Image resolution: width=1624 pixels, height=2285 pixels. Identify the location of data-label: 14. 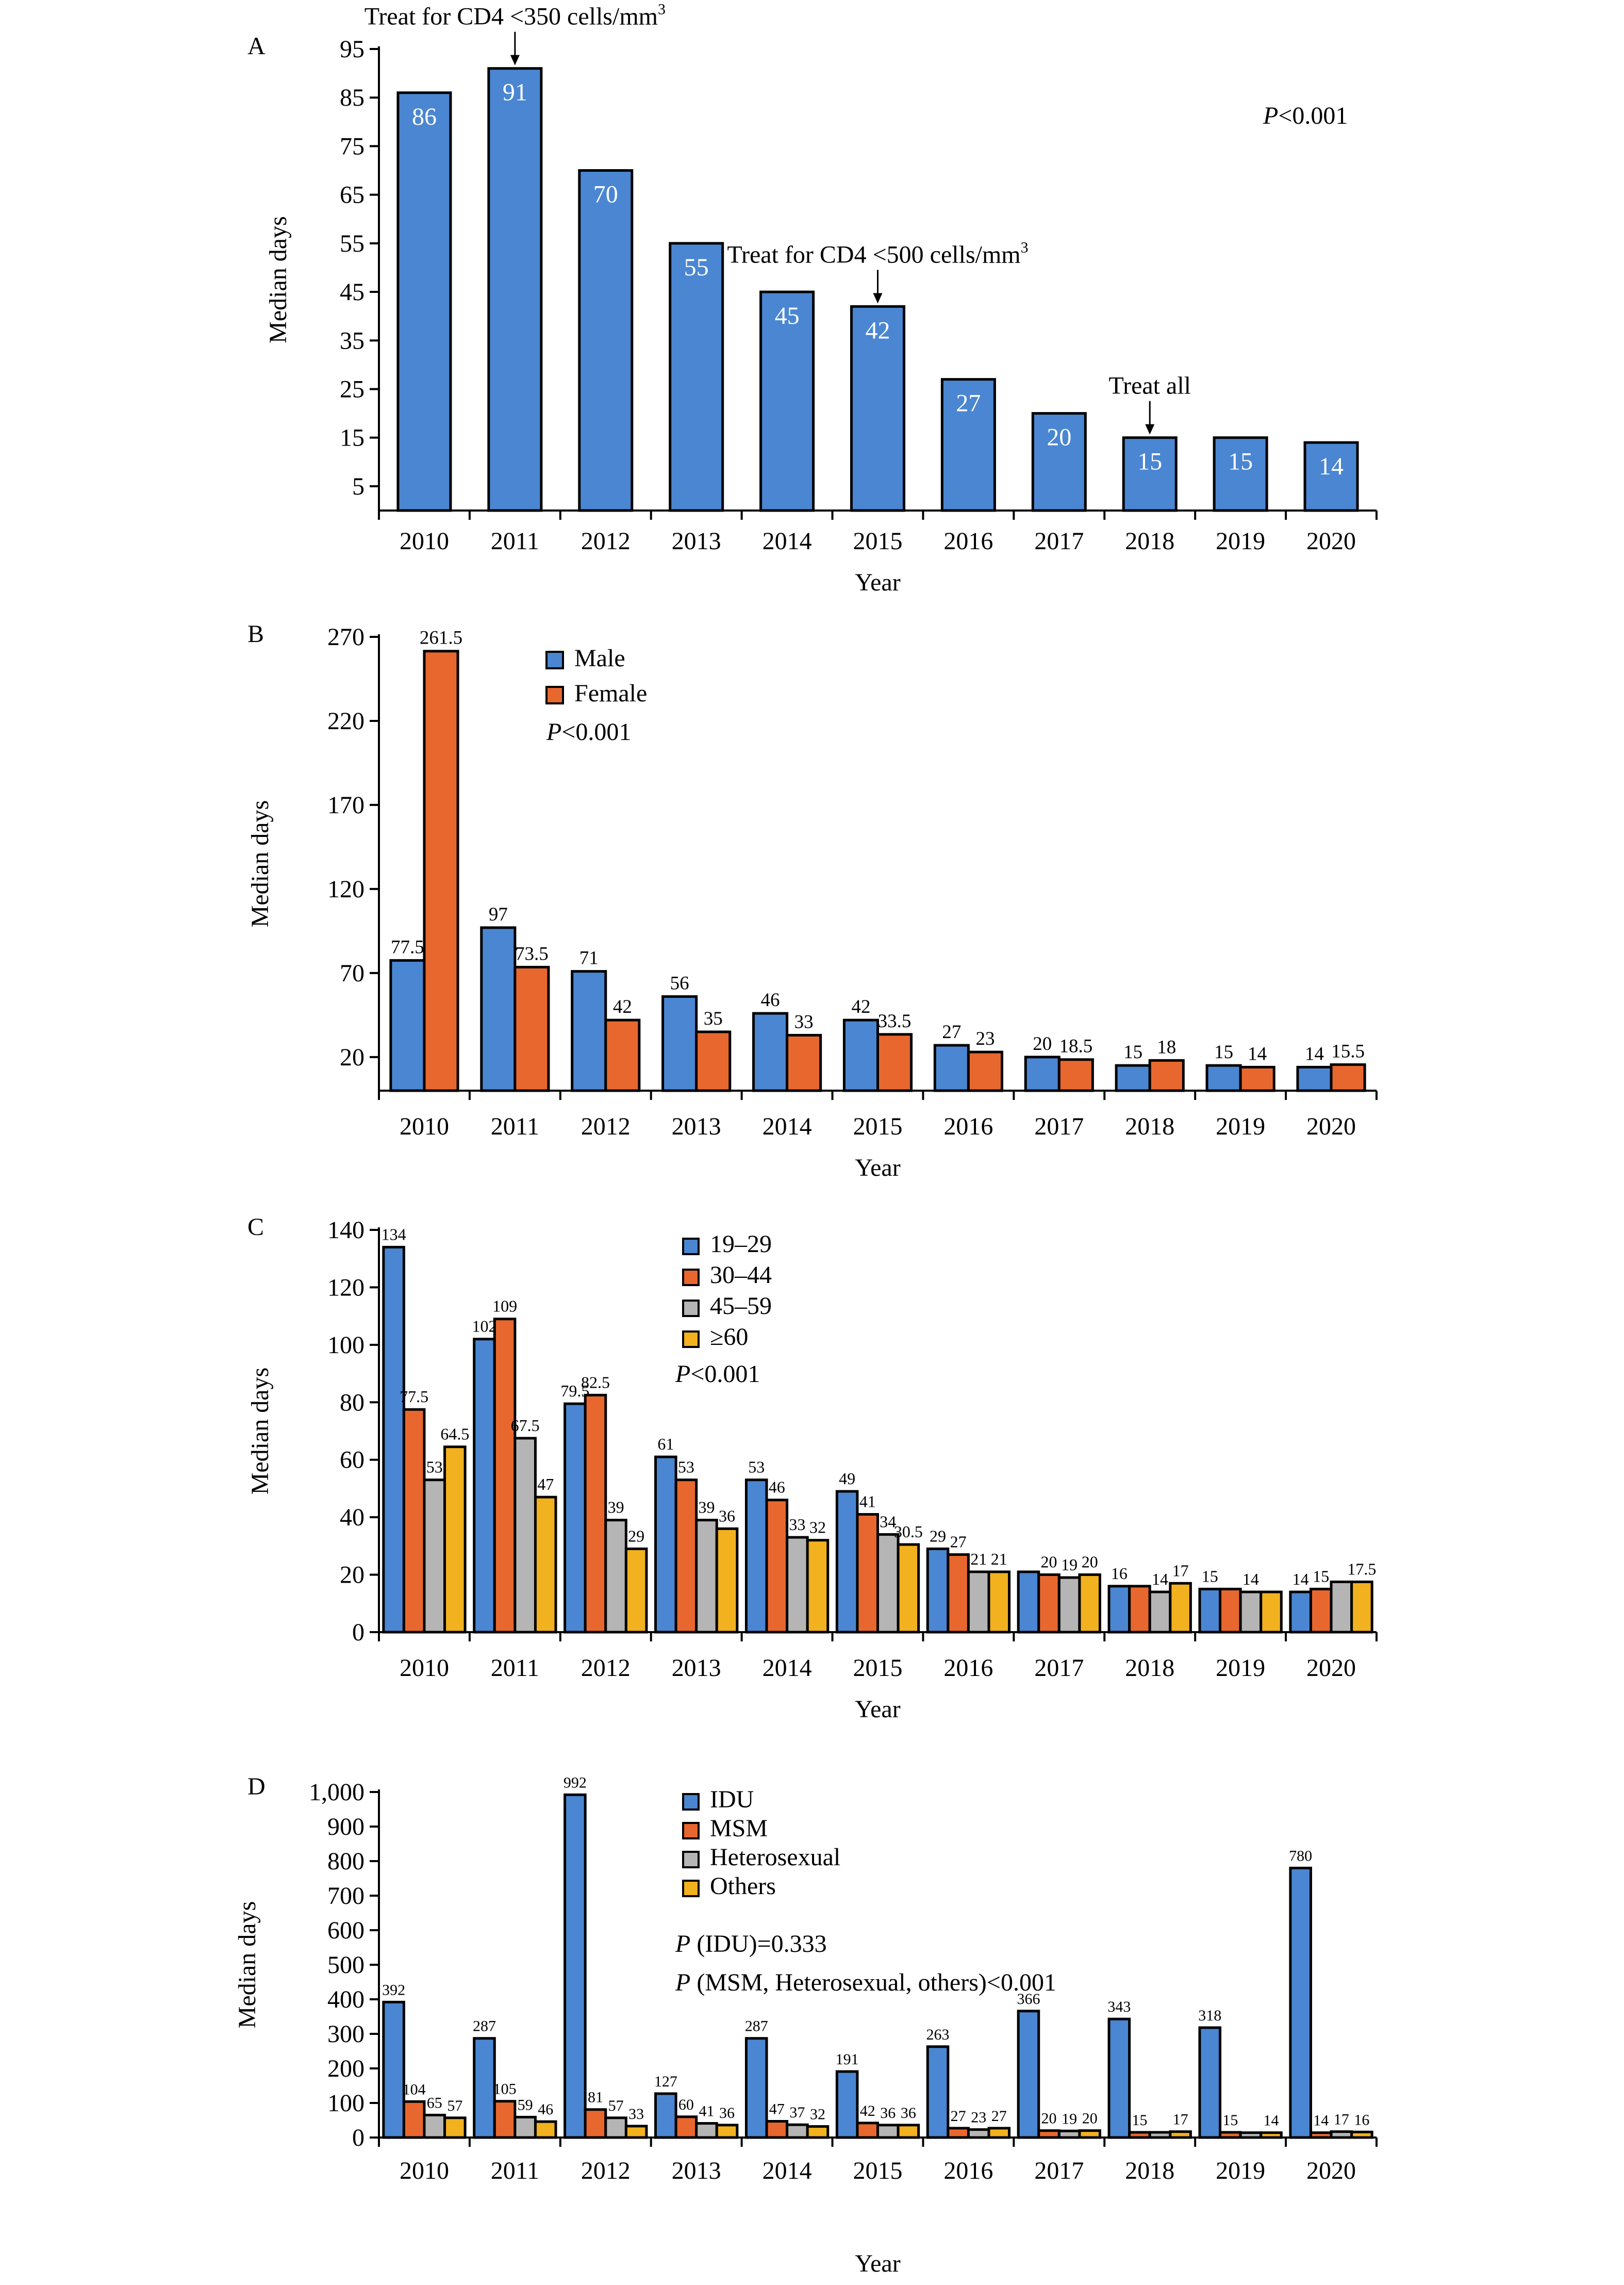
(1300, 1579).